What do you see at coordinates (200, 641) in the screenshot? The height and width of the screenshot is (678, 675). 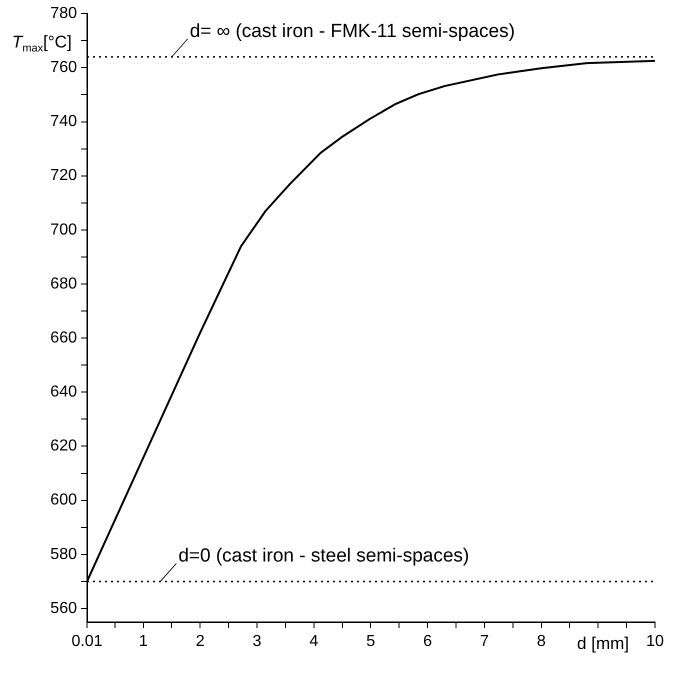 I see `x-tick-label: 2` at bounding box center [200, 641].